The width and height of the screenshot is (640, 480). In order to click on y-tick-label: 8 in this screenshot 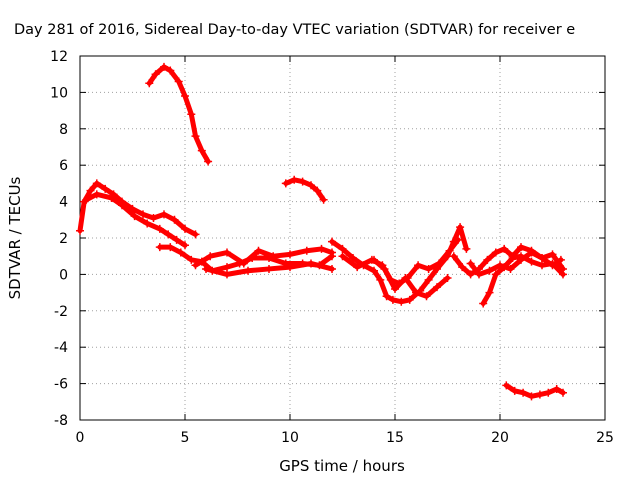, I will do `click(63, 130)`.